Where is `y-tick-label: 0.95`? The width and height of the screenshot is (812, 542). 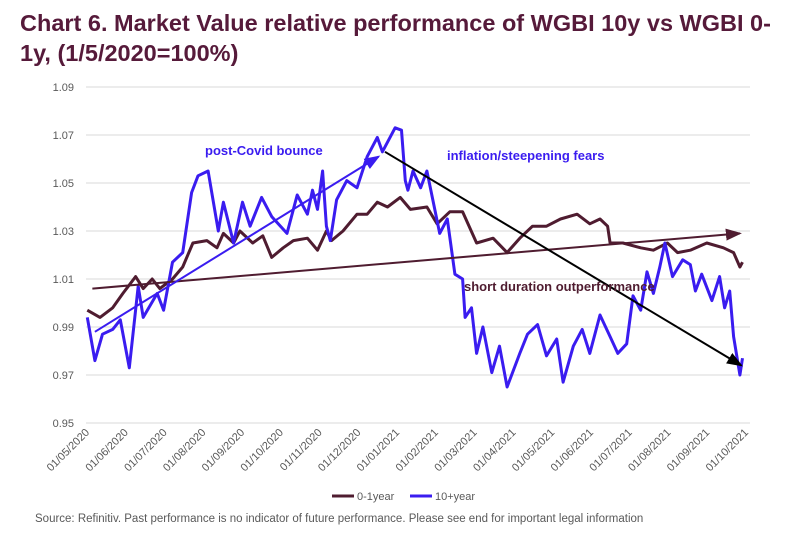 y-tick-label: 0.95 is located at coordinates (63, 424).